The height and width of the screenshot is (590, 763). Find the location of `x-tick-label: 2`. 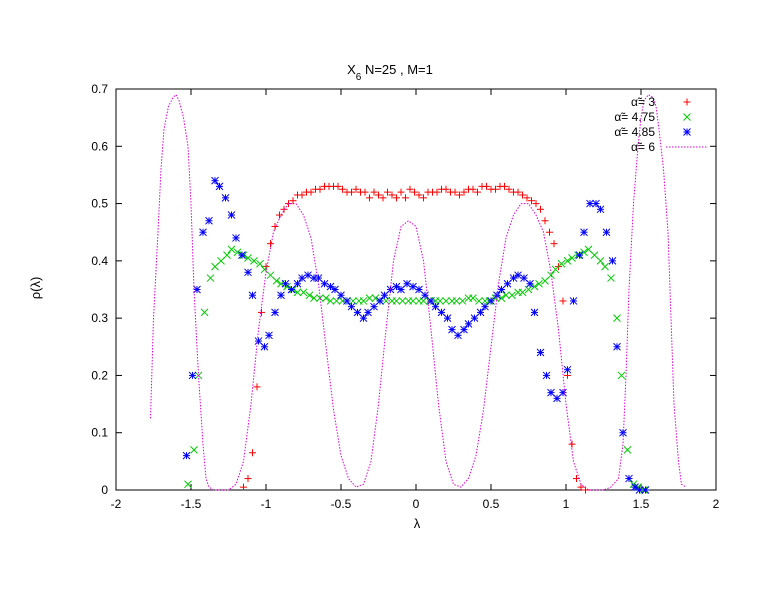

x-tick-label: 2 is located at coordinates (716, 504).